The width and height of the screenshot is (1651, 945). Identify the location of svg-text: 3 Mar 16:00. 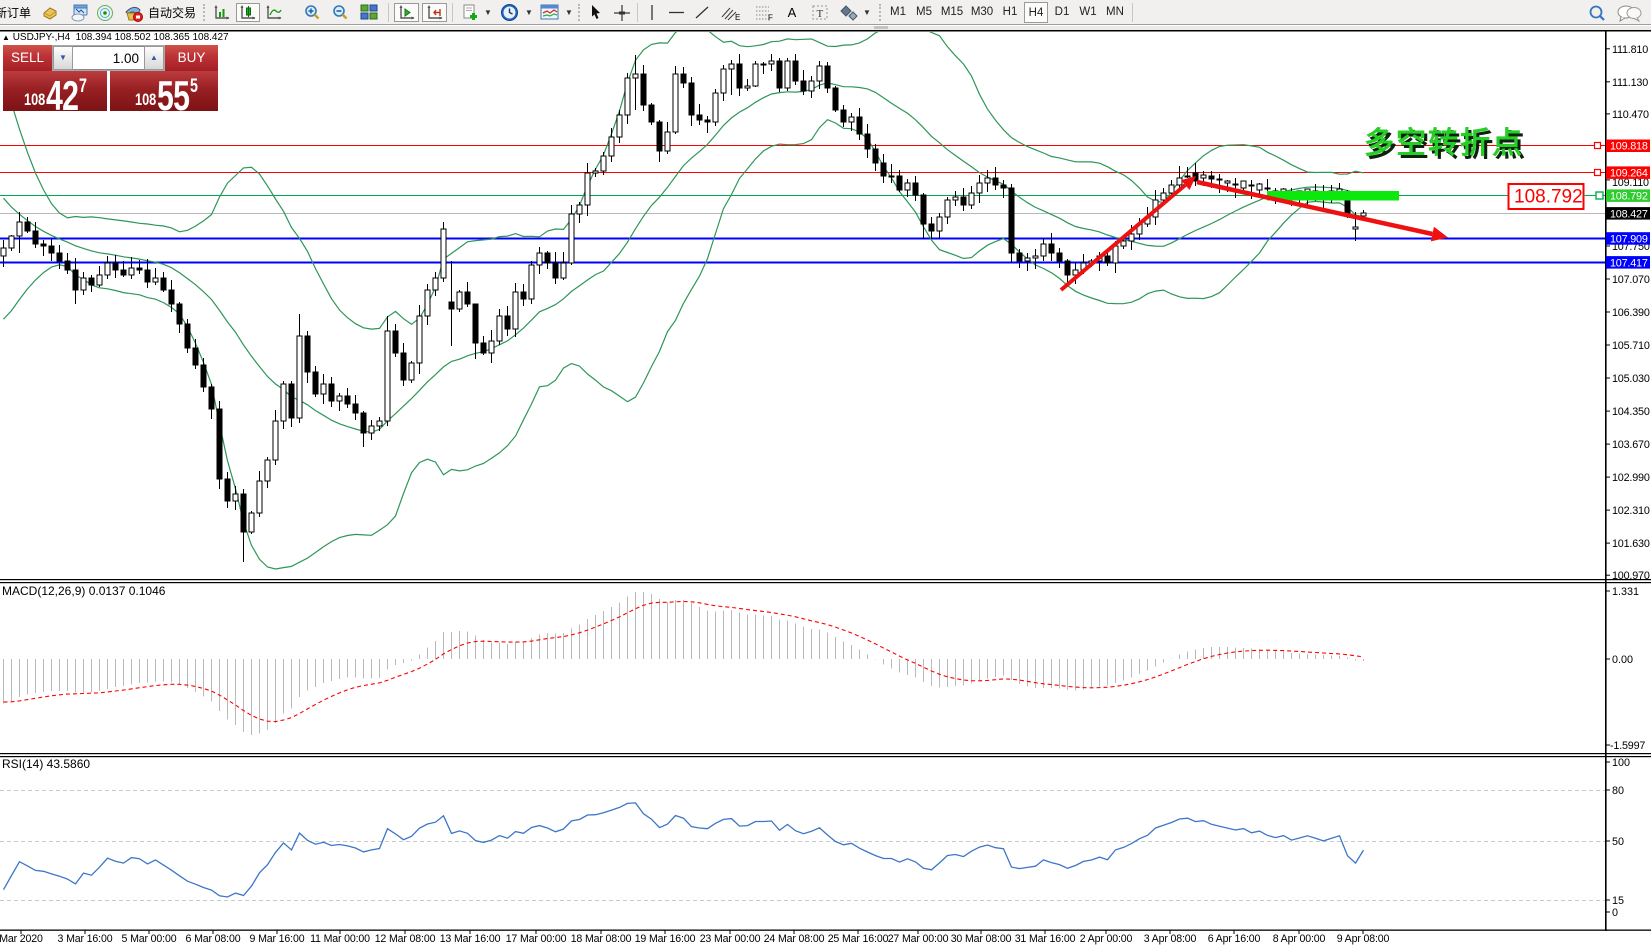
(85, 939).